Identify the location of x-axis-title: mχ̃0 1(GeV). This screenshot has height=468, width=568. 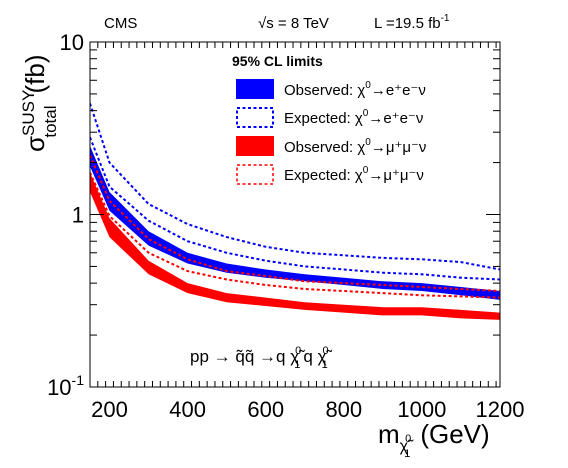
(434, 439).